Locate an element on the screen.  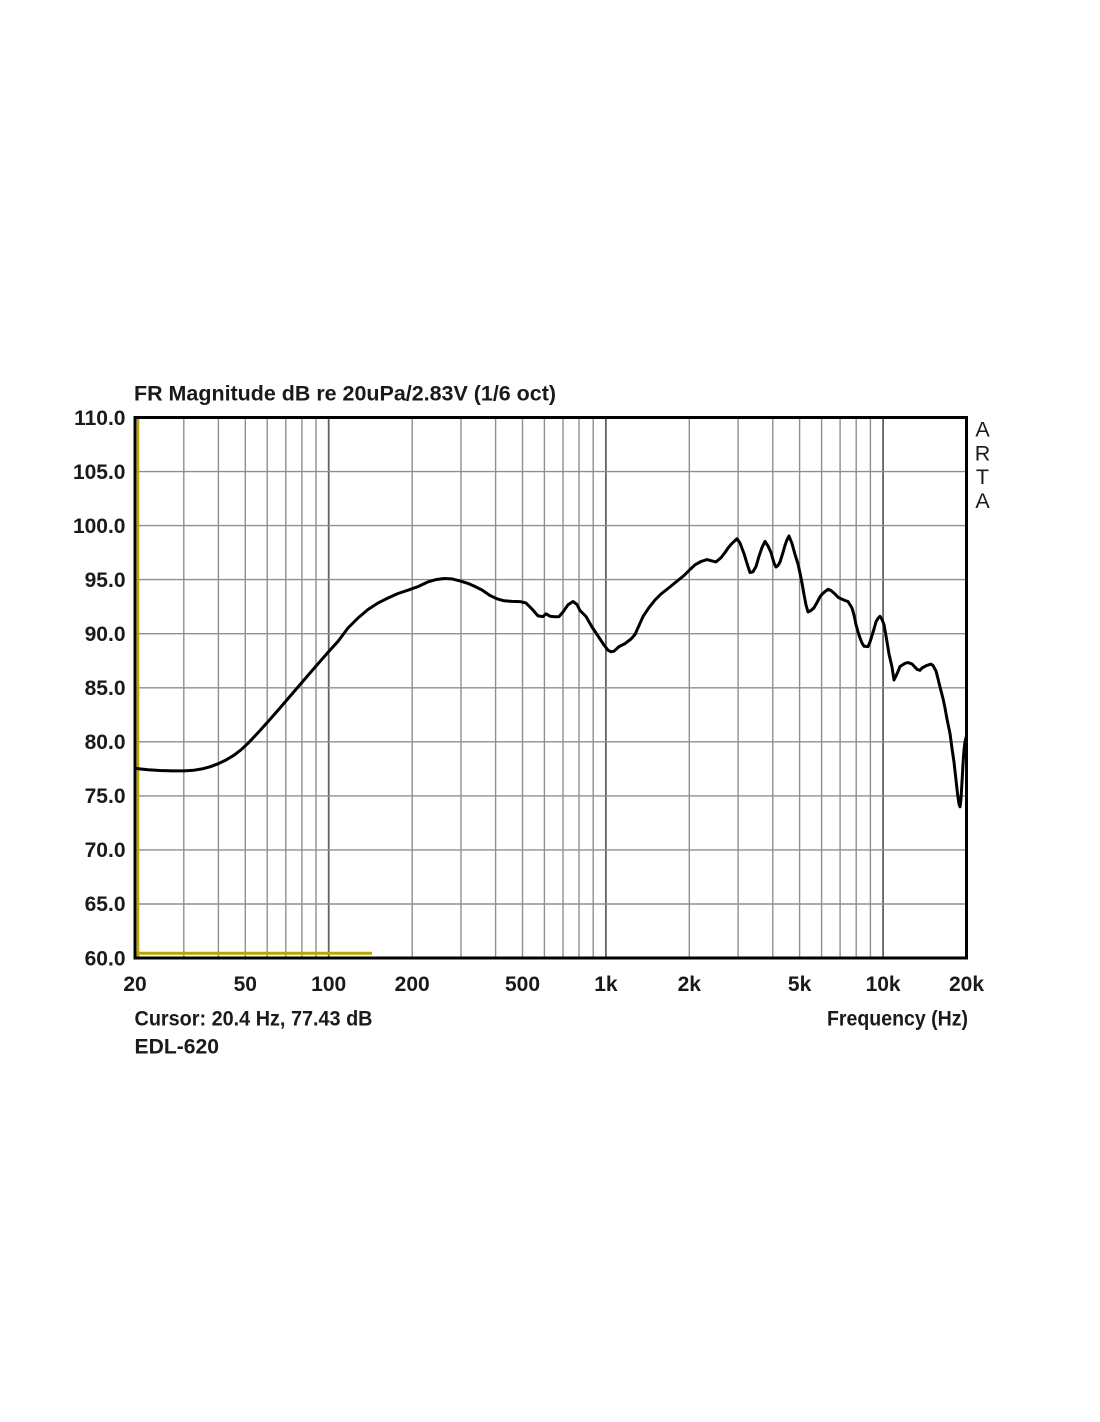
svg-text: 2k is located at coordinates (690, 984).